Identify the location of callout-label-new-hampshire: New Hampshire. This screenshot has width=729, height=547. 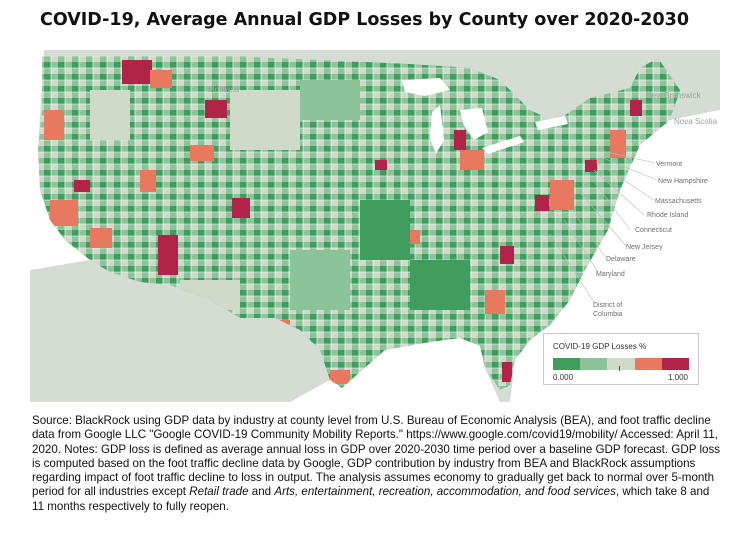
(683, 181).